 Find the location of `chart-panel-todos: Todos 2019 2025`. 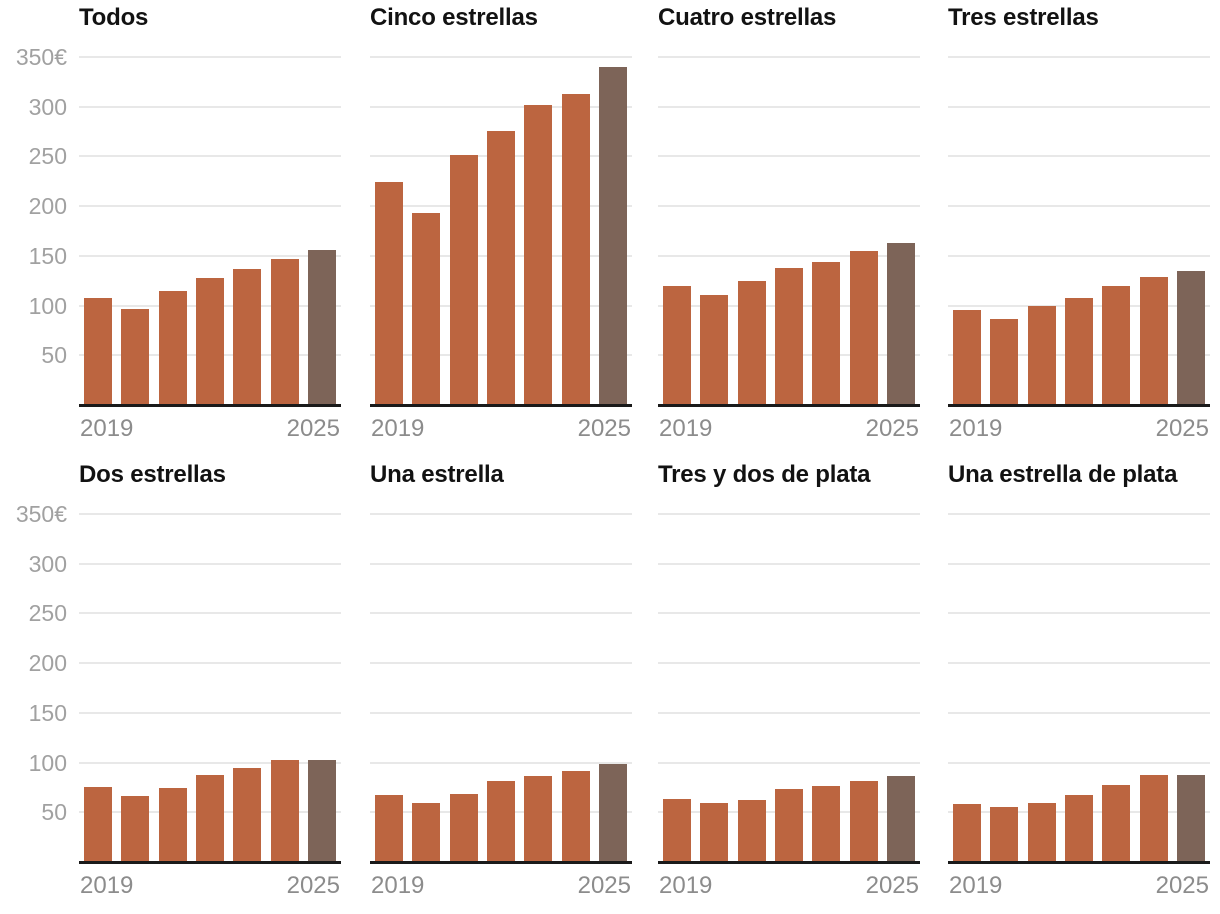

chart-panel-todos: Todos 2019 2025 is located at coordinates (210, 228).